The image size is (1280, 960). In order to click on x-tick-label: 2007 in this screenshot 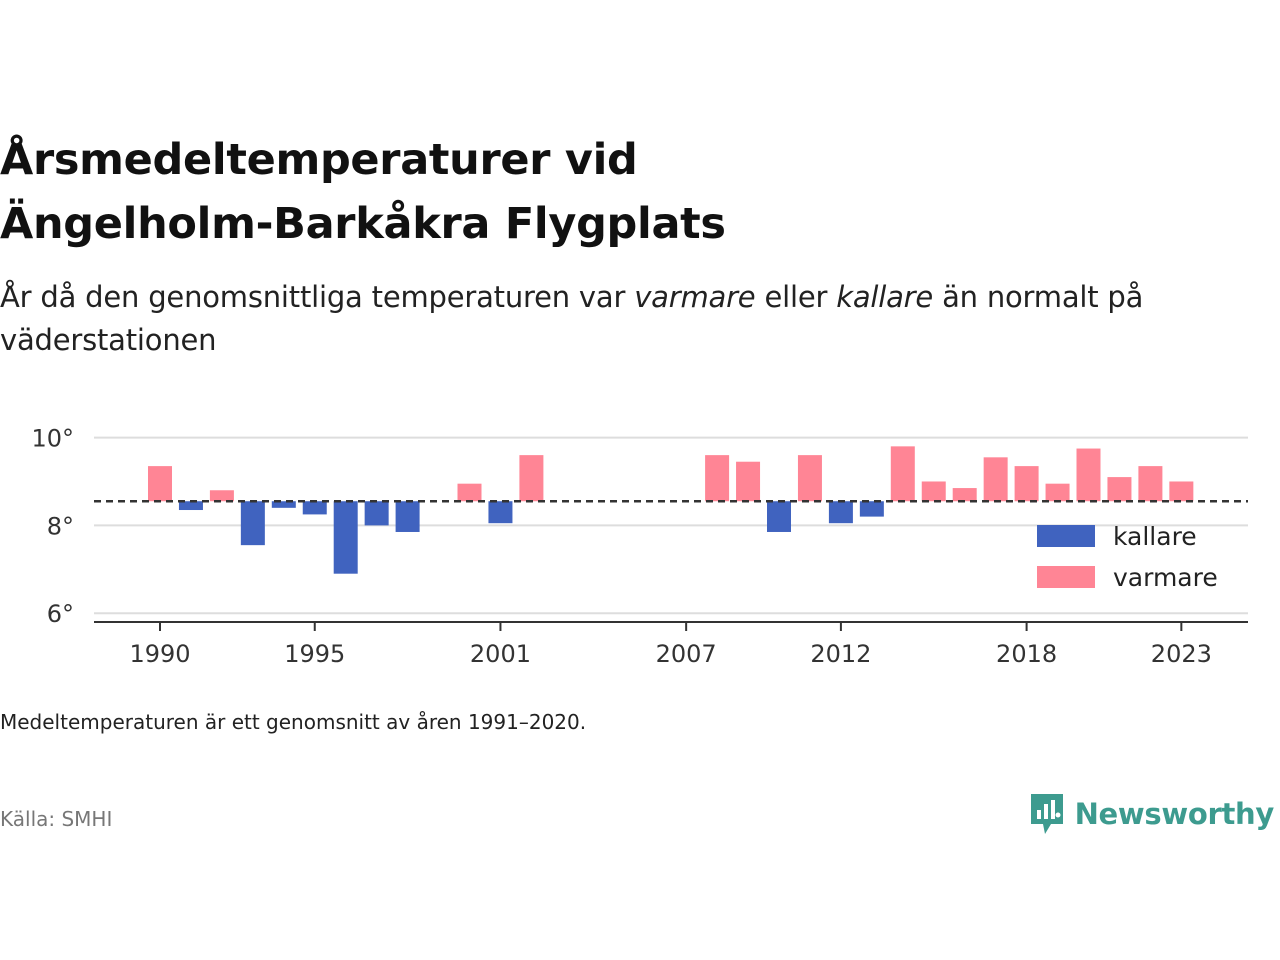, I will do `click(686, 654)`.